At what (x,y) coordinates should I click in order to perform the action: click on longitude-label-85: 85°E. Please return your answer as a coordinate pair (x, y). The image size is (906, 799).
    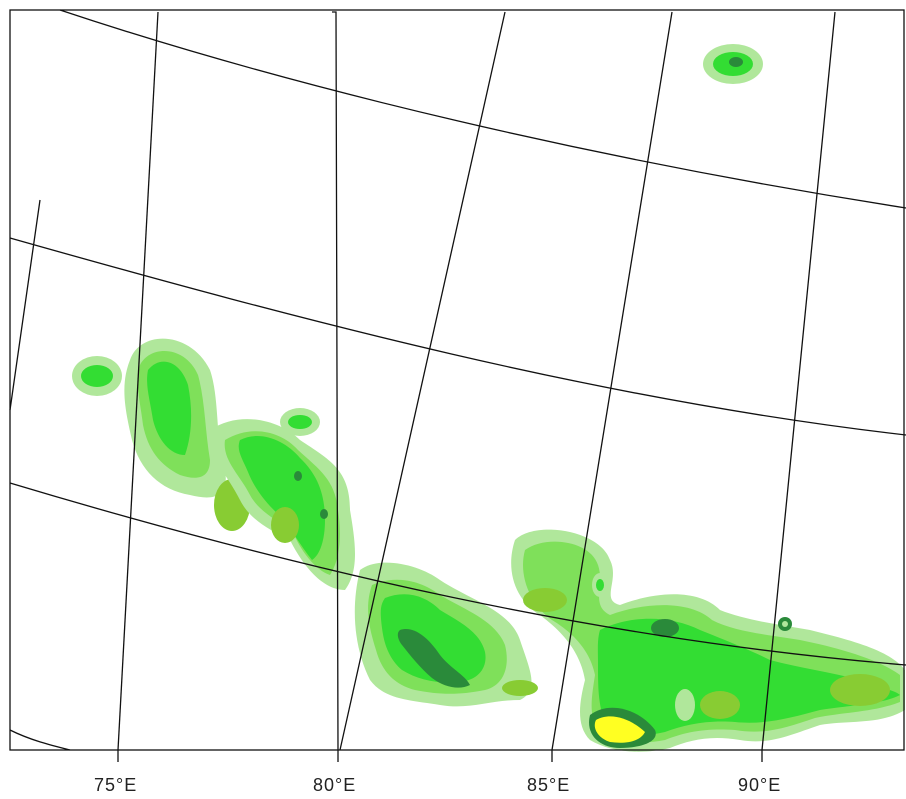
    Looking at the image, I should click on (549, 785).